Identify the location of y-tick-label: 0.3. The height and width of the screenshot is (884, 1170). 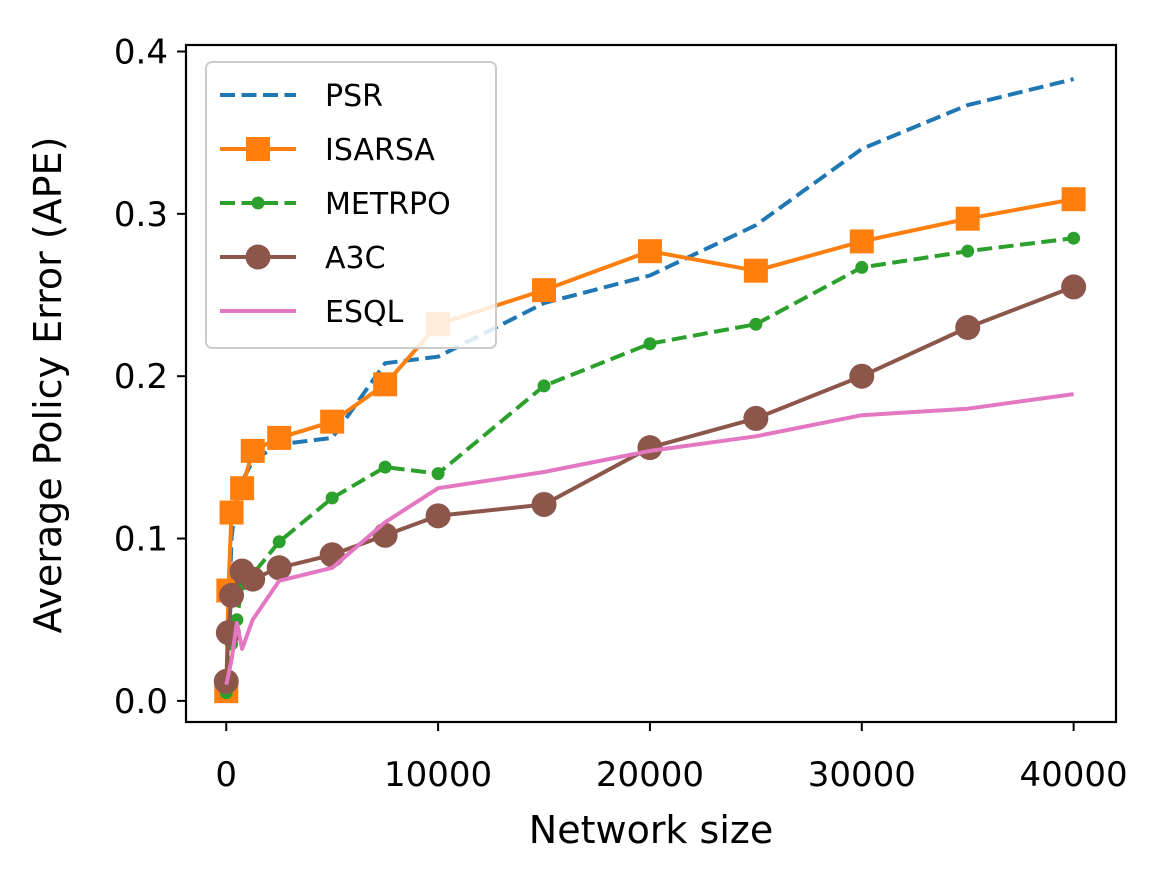
(141, 215).